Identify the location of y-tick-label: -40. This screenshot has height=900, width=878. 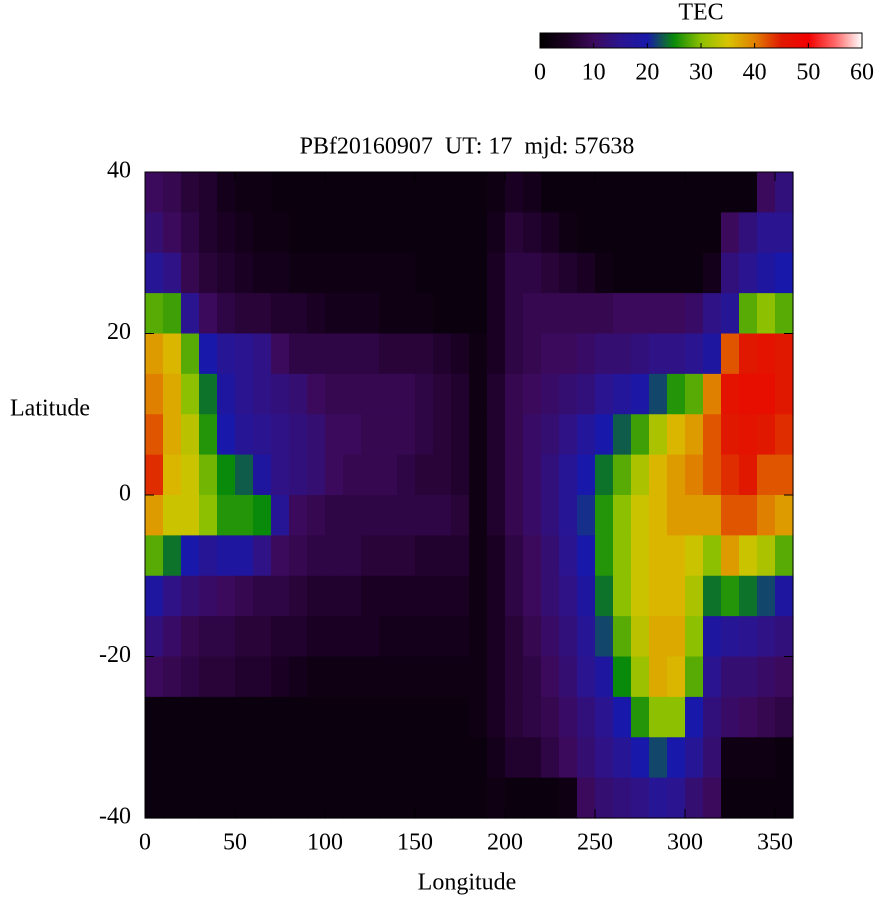
(115, 817).